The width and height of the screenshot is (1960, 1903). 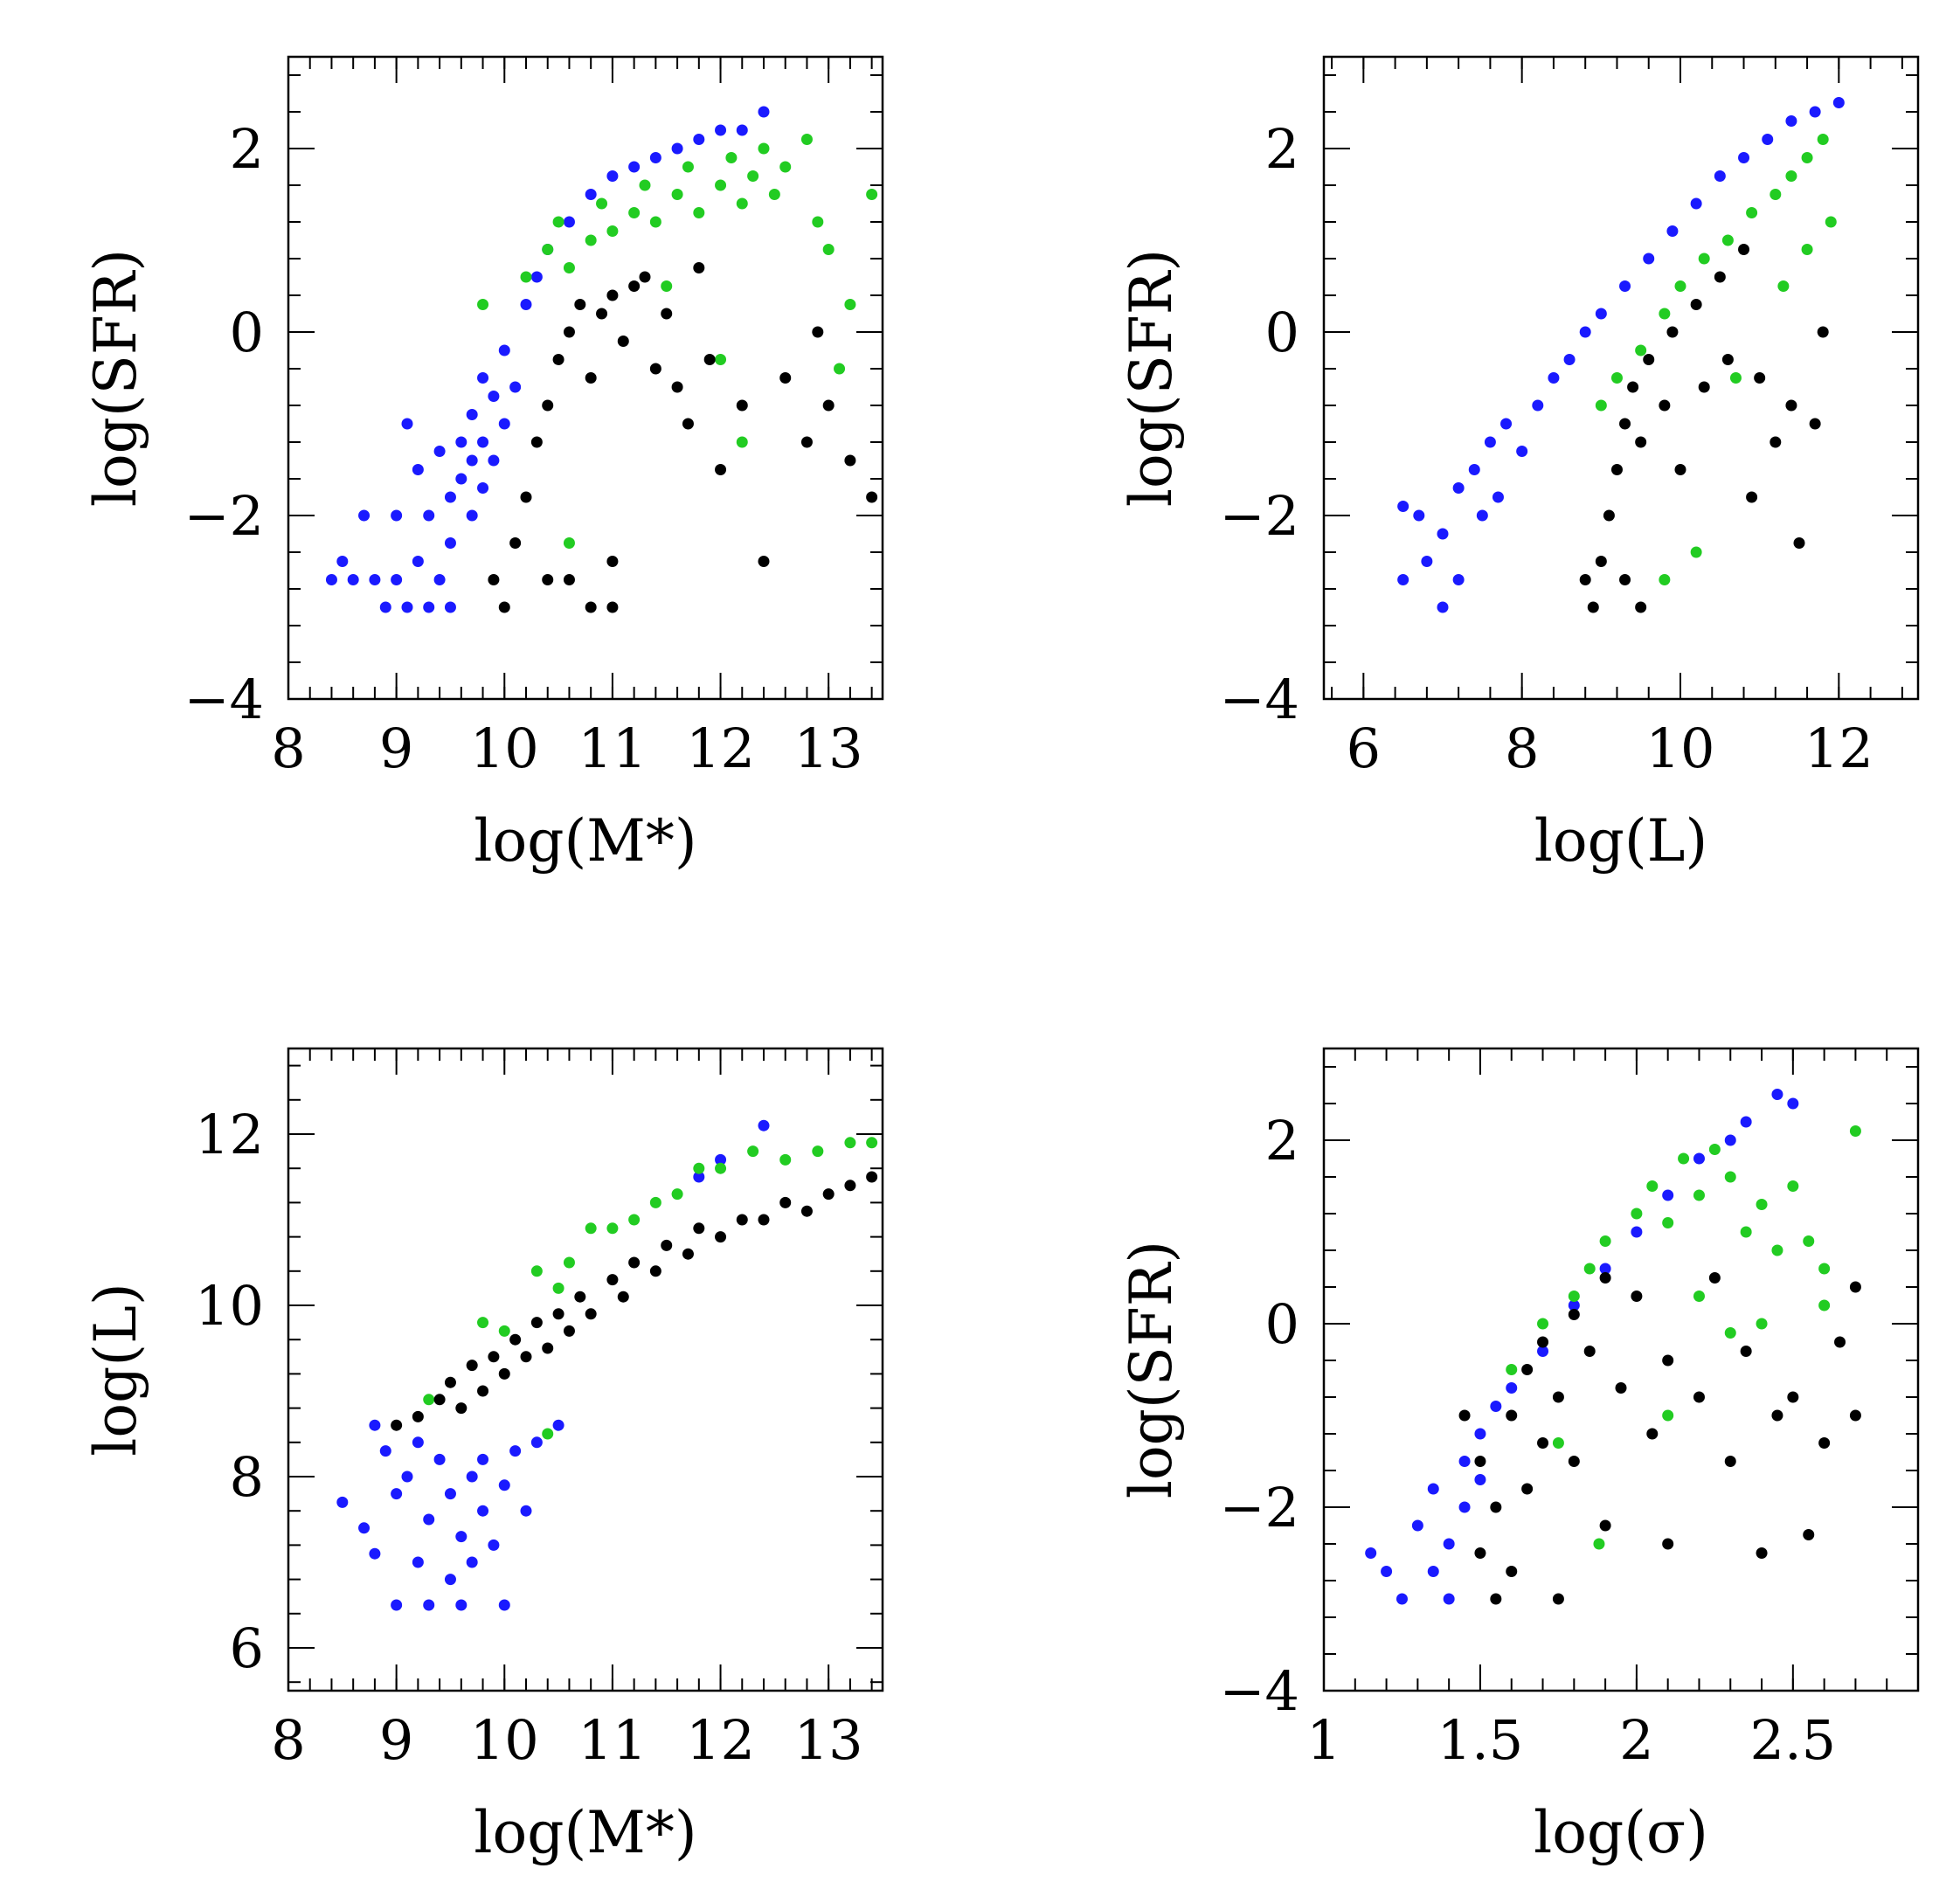 I want to click on x-tick-label: 8, so click(x=1522, y=748).